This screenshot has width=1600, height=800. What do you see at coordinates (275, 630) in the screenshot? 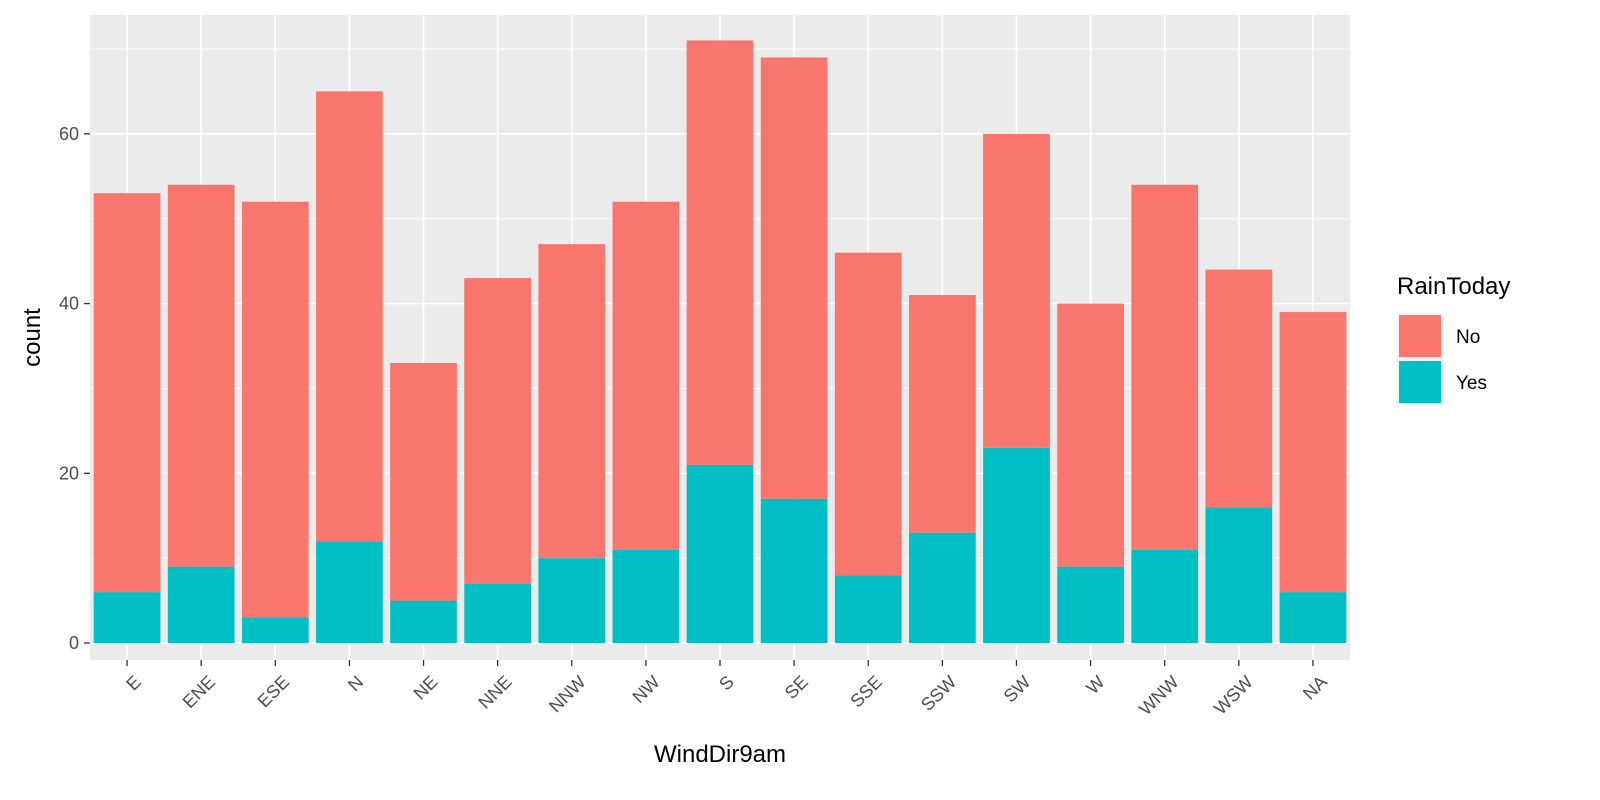
I see `bar-ese-yes` at bounding box center [275, 630].